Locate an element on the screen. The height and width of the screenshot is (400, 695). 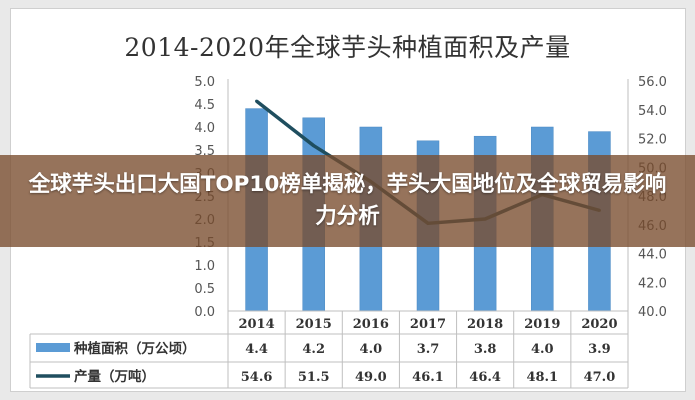
data-label: 51.5 is located at coordinates (314, 377).